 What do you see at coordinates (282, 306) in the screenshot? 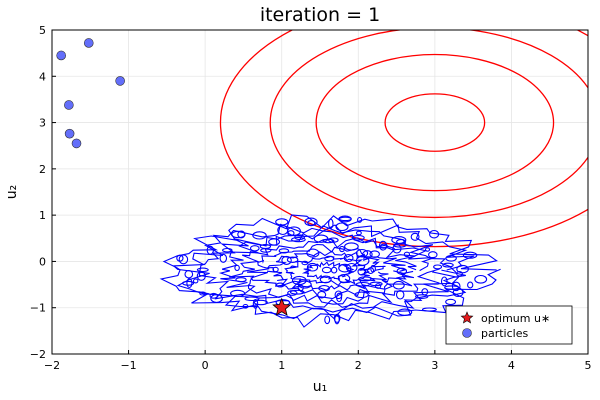
I see `optimum-point` at bounding box center [282, 306].